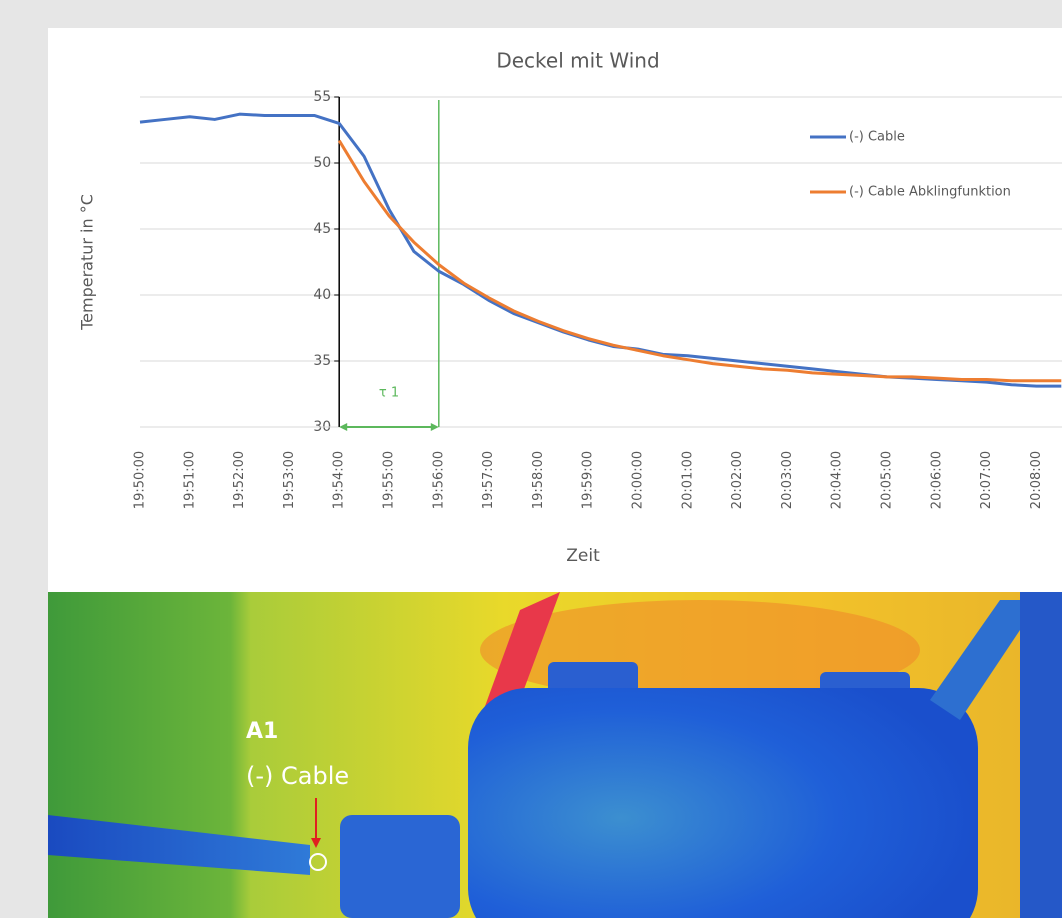 This screenshot has height=918, width=1062. What do you see at coordinates (687, 480) in the screenshot?
I see `x-tick-label: 20:01:00` at bounding box center [687, 480].